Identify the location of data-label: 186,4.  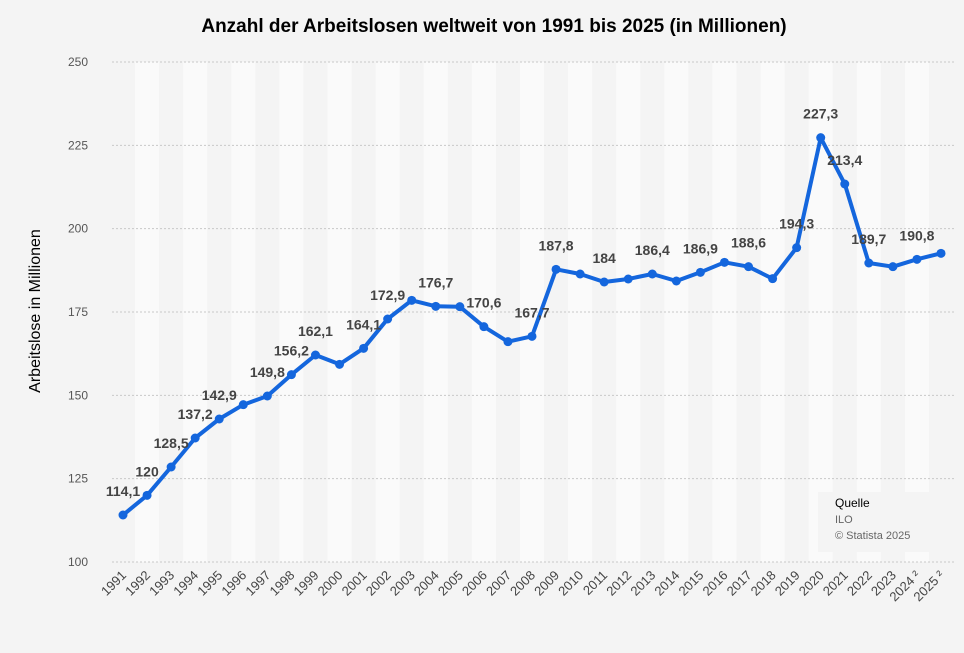
(652, 250).